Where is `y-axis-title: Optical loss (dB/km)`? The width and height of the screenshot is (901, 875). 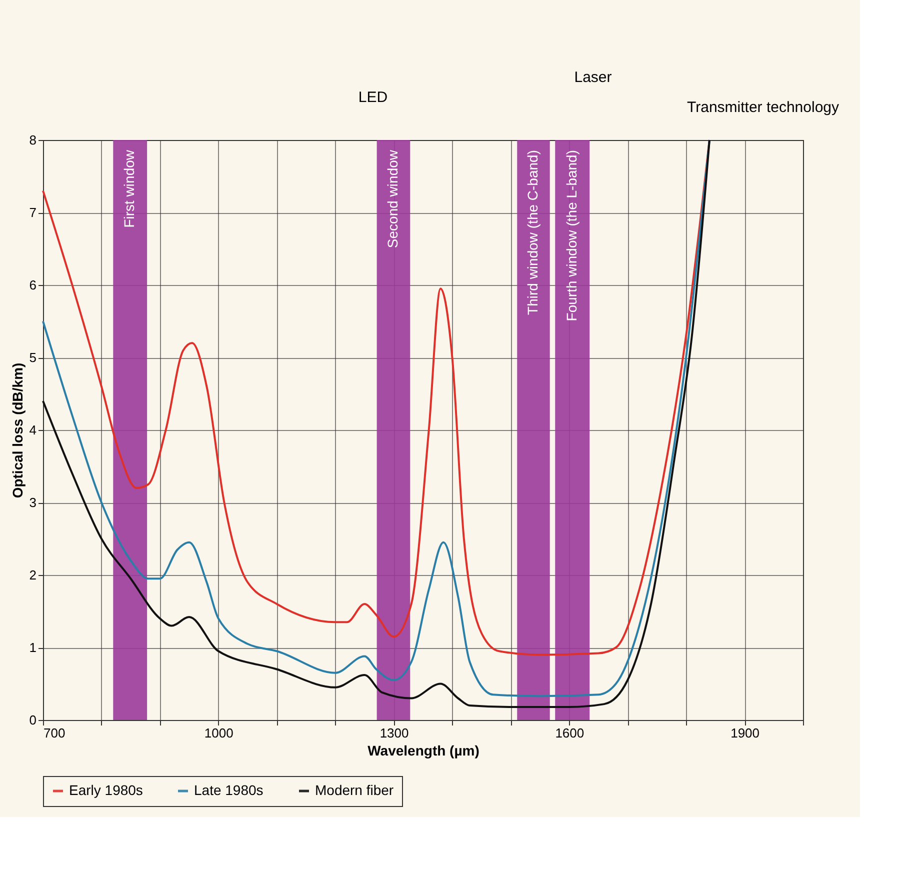 y-axis-title: Optical loss (dB/km) is located at coordinates (17, 430).